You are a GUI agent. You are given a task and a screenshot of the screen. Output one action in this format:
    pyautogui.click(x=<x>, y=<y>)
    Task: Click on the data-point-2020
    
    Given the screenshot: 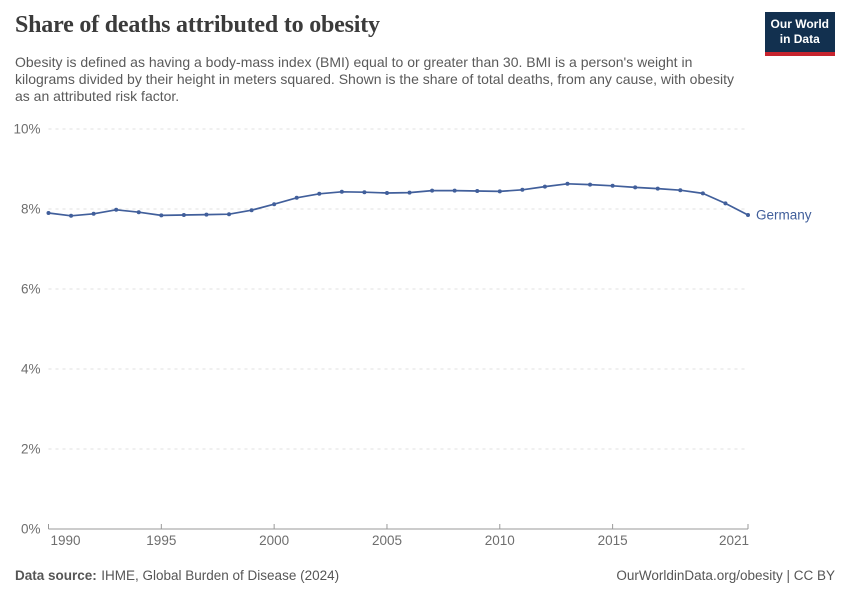 What is the action you would take?
    pyautogui.click(x=725, y=203)
    